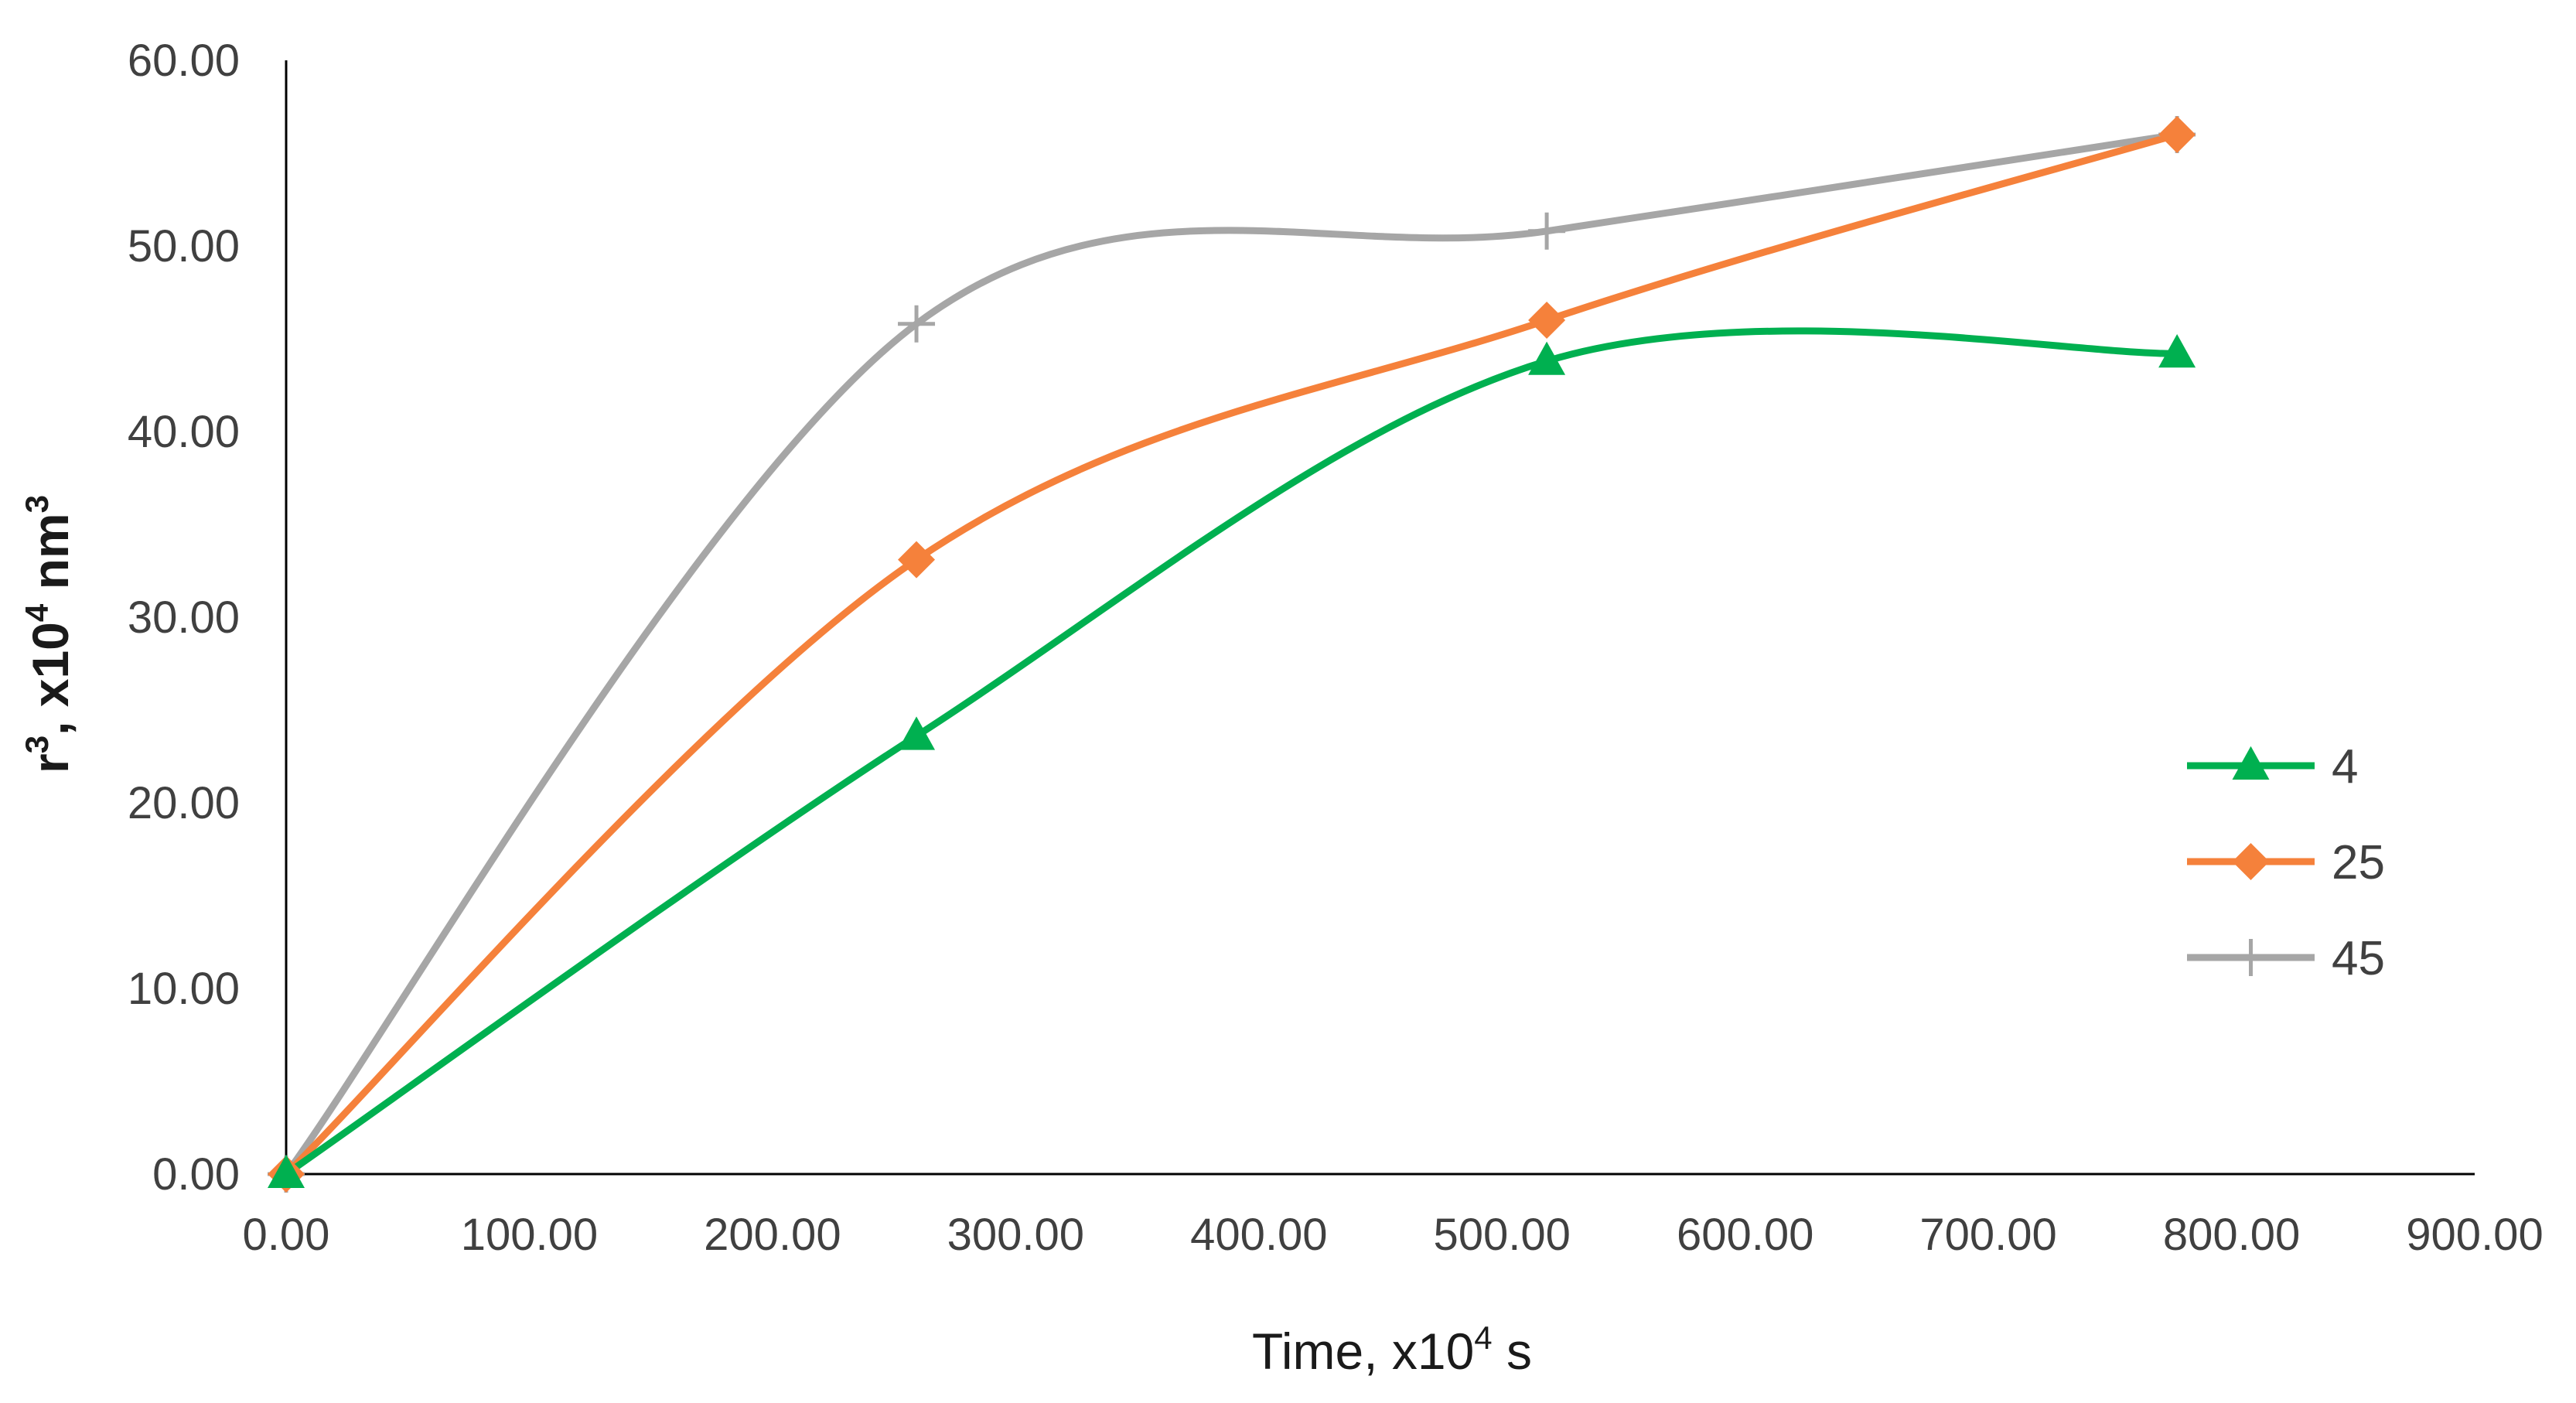 Image resolution: width=2576 pixels, height=1403 pixels. What do you see at coordinates (1259, 1235) in the screenshot?
I see `x-tick-label: 400.00` at bounding box center [1259, 1235].